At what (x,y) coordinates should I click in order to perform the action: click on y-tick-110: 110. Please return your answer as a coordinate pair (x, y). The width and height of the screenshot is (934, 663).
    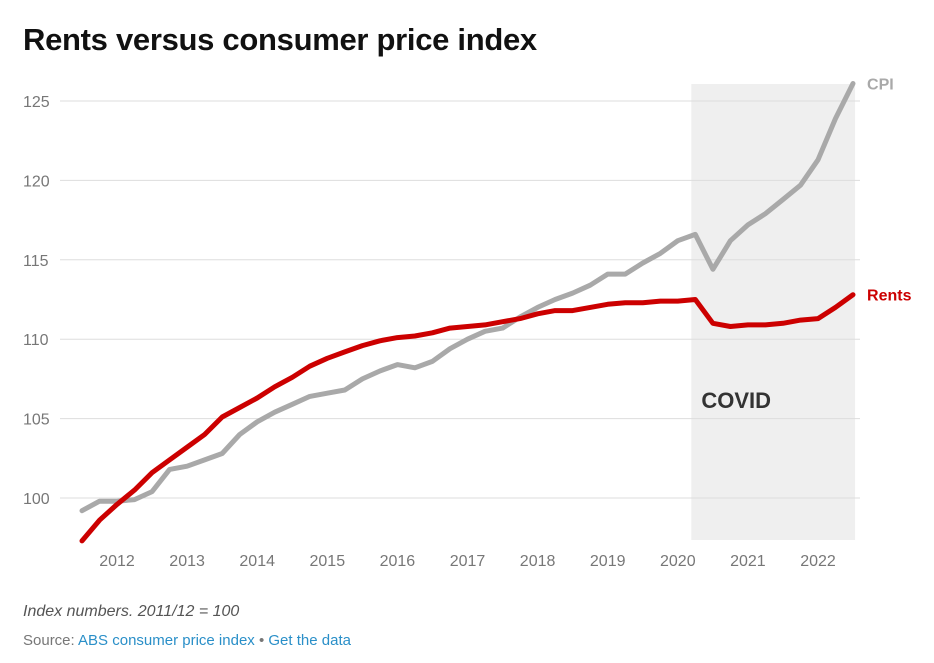
    Looking at the image, I should click on (36, 340).